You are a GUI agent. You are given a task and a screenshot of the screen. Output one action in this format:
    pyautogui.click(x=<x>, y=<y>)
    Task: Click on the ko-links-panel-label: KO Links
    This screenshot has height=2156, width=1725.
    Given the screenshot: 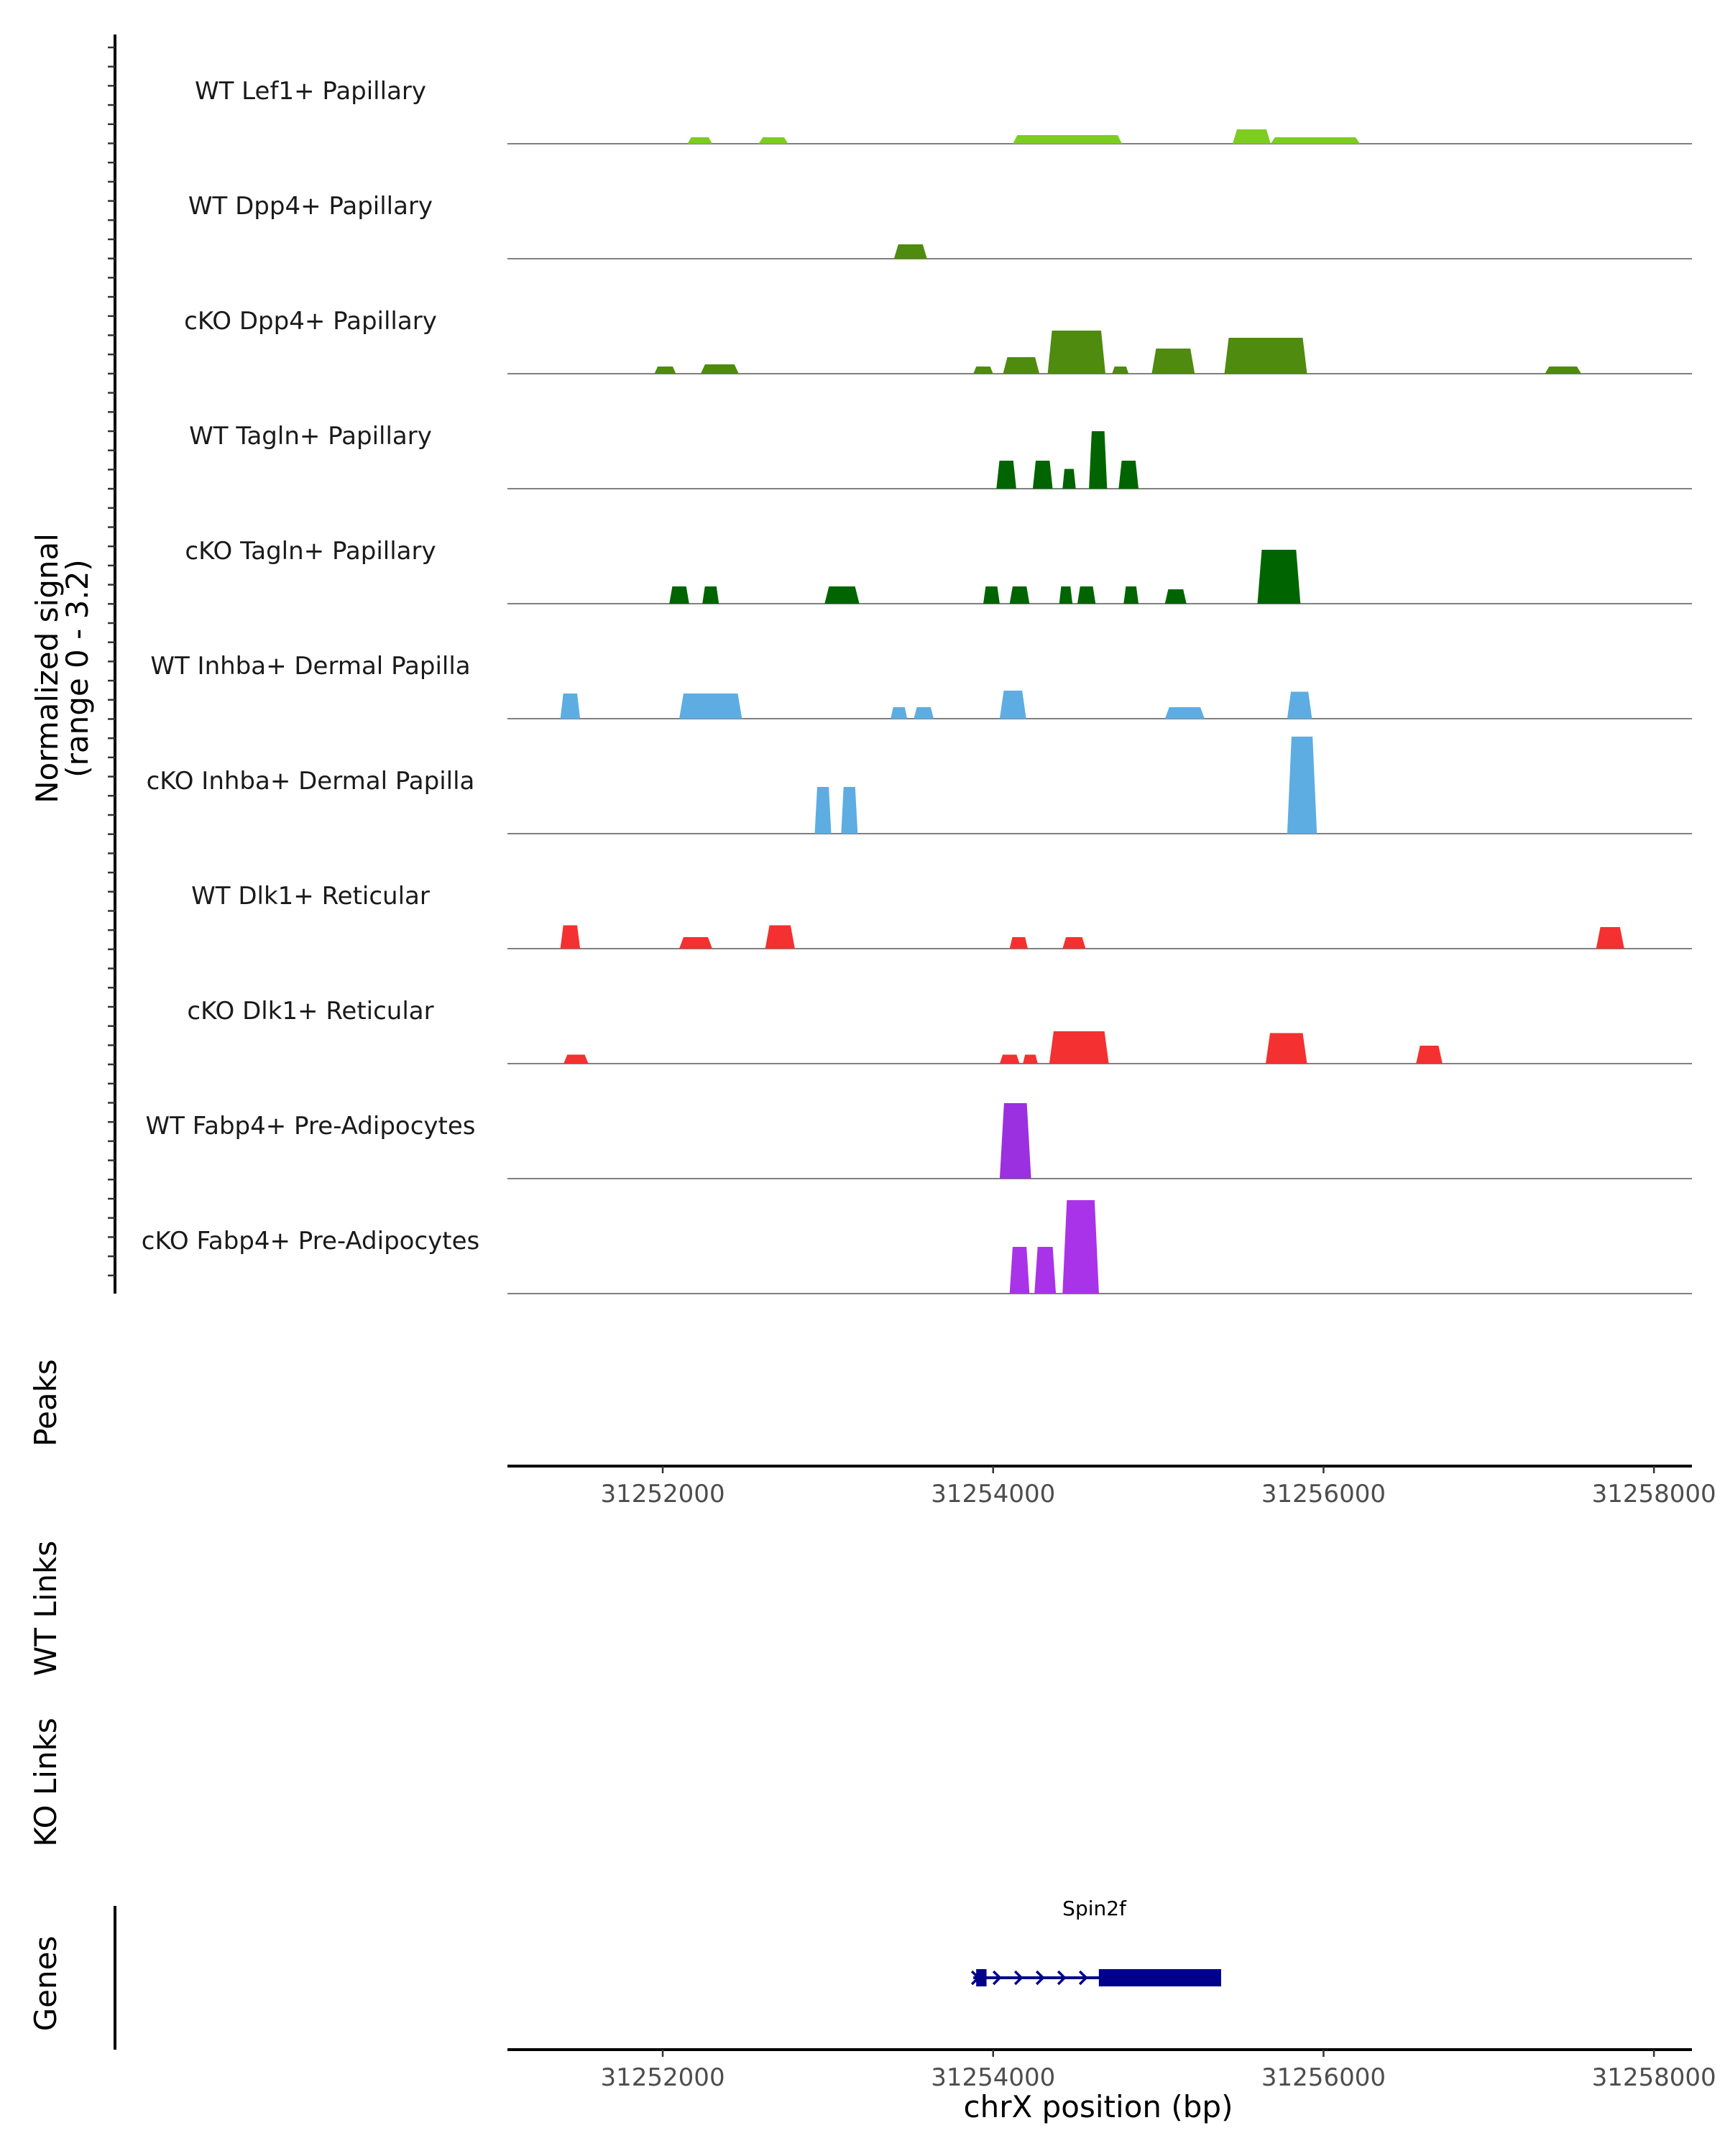 What is the action you would take?
    pyautogui.click(x=45, y=1783)
    